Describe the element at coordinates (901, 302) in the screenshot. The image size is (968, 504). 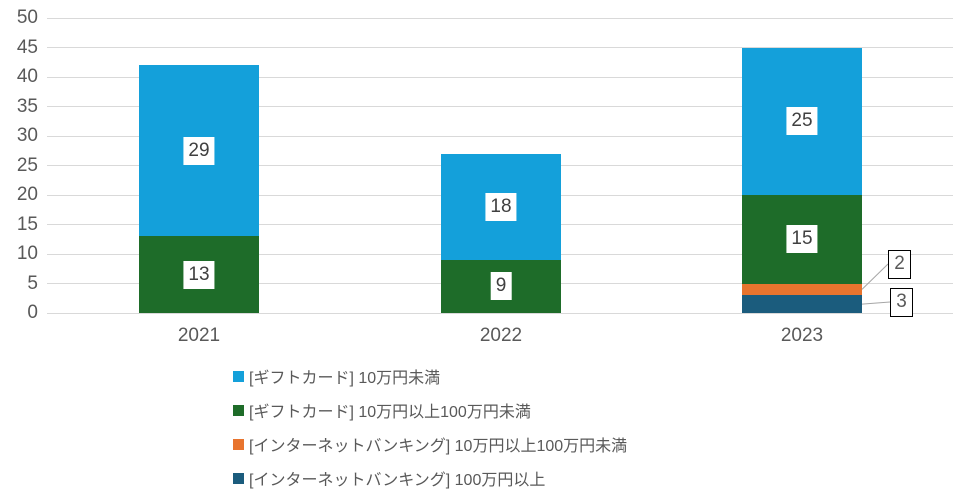
I see `callout-data-label: 3` at that location.